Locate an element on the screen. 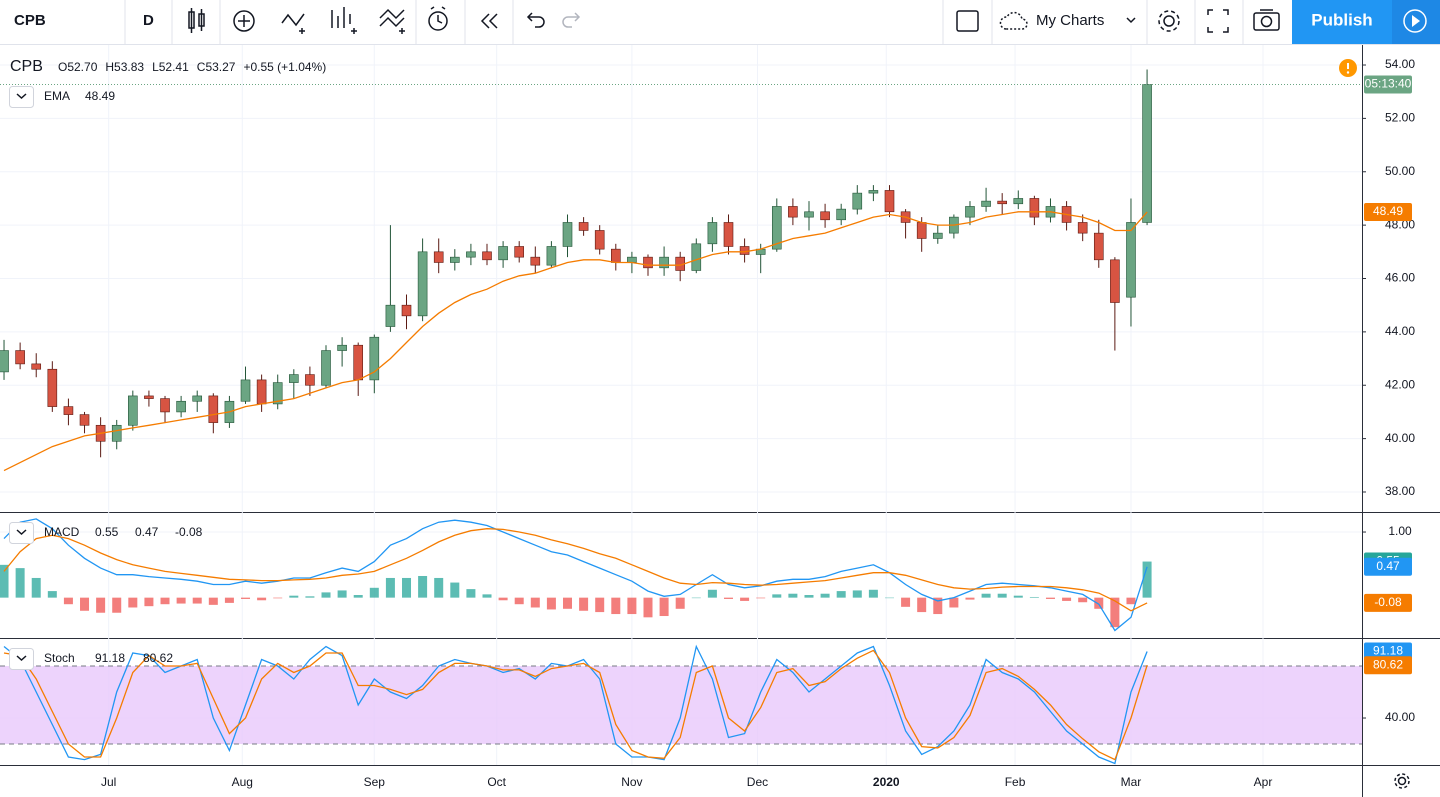 The height and width of the screenshot is (797, 1440). undo-button is located at coordinates (535, 20).